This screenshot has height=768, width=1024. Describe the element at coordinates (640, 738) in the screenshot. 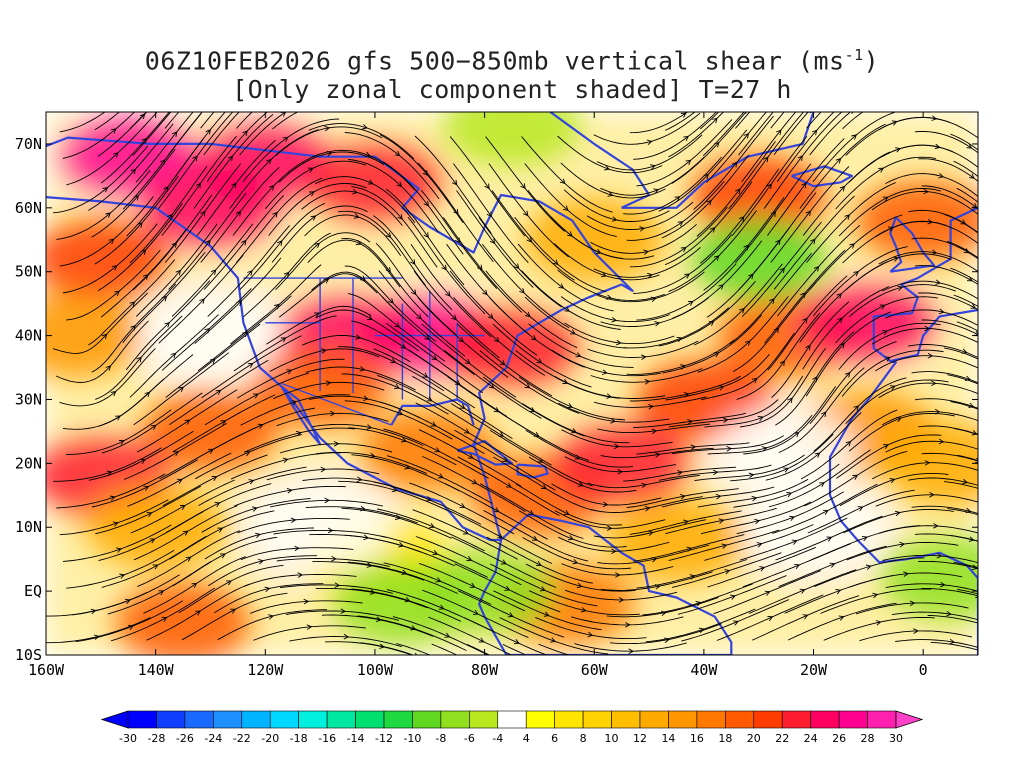

I see `colorbar-label: 12` at that location.